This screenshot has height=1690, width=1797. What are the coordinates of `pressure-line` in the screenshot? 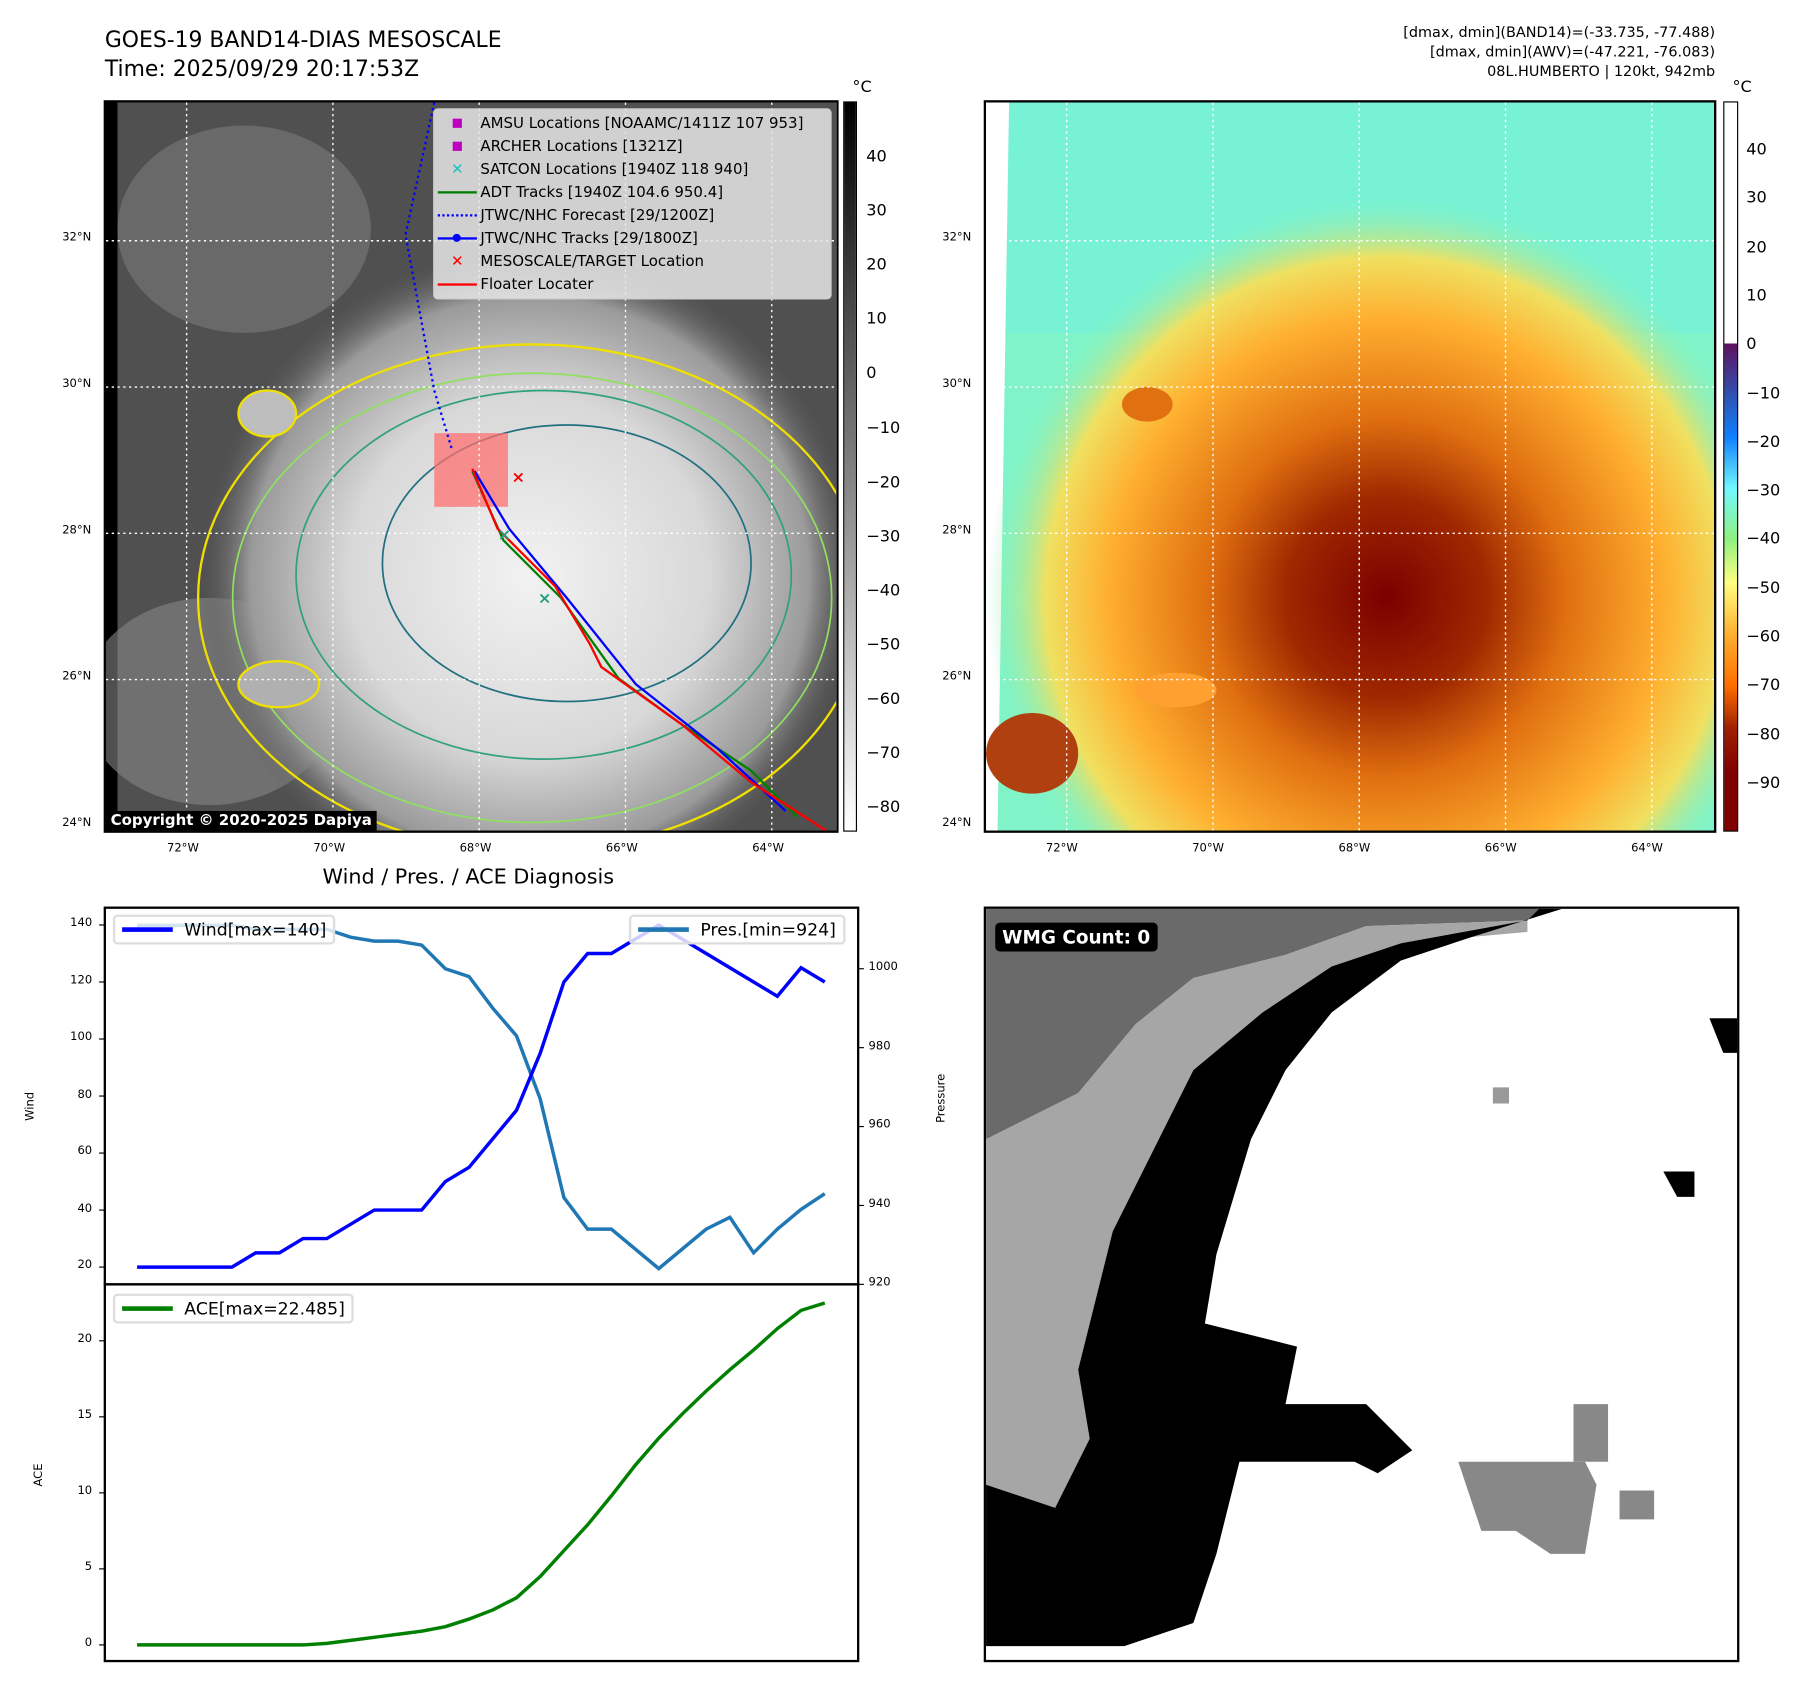 It's located at (481, 1097).